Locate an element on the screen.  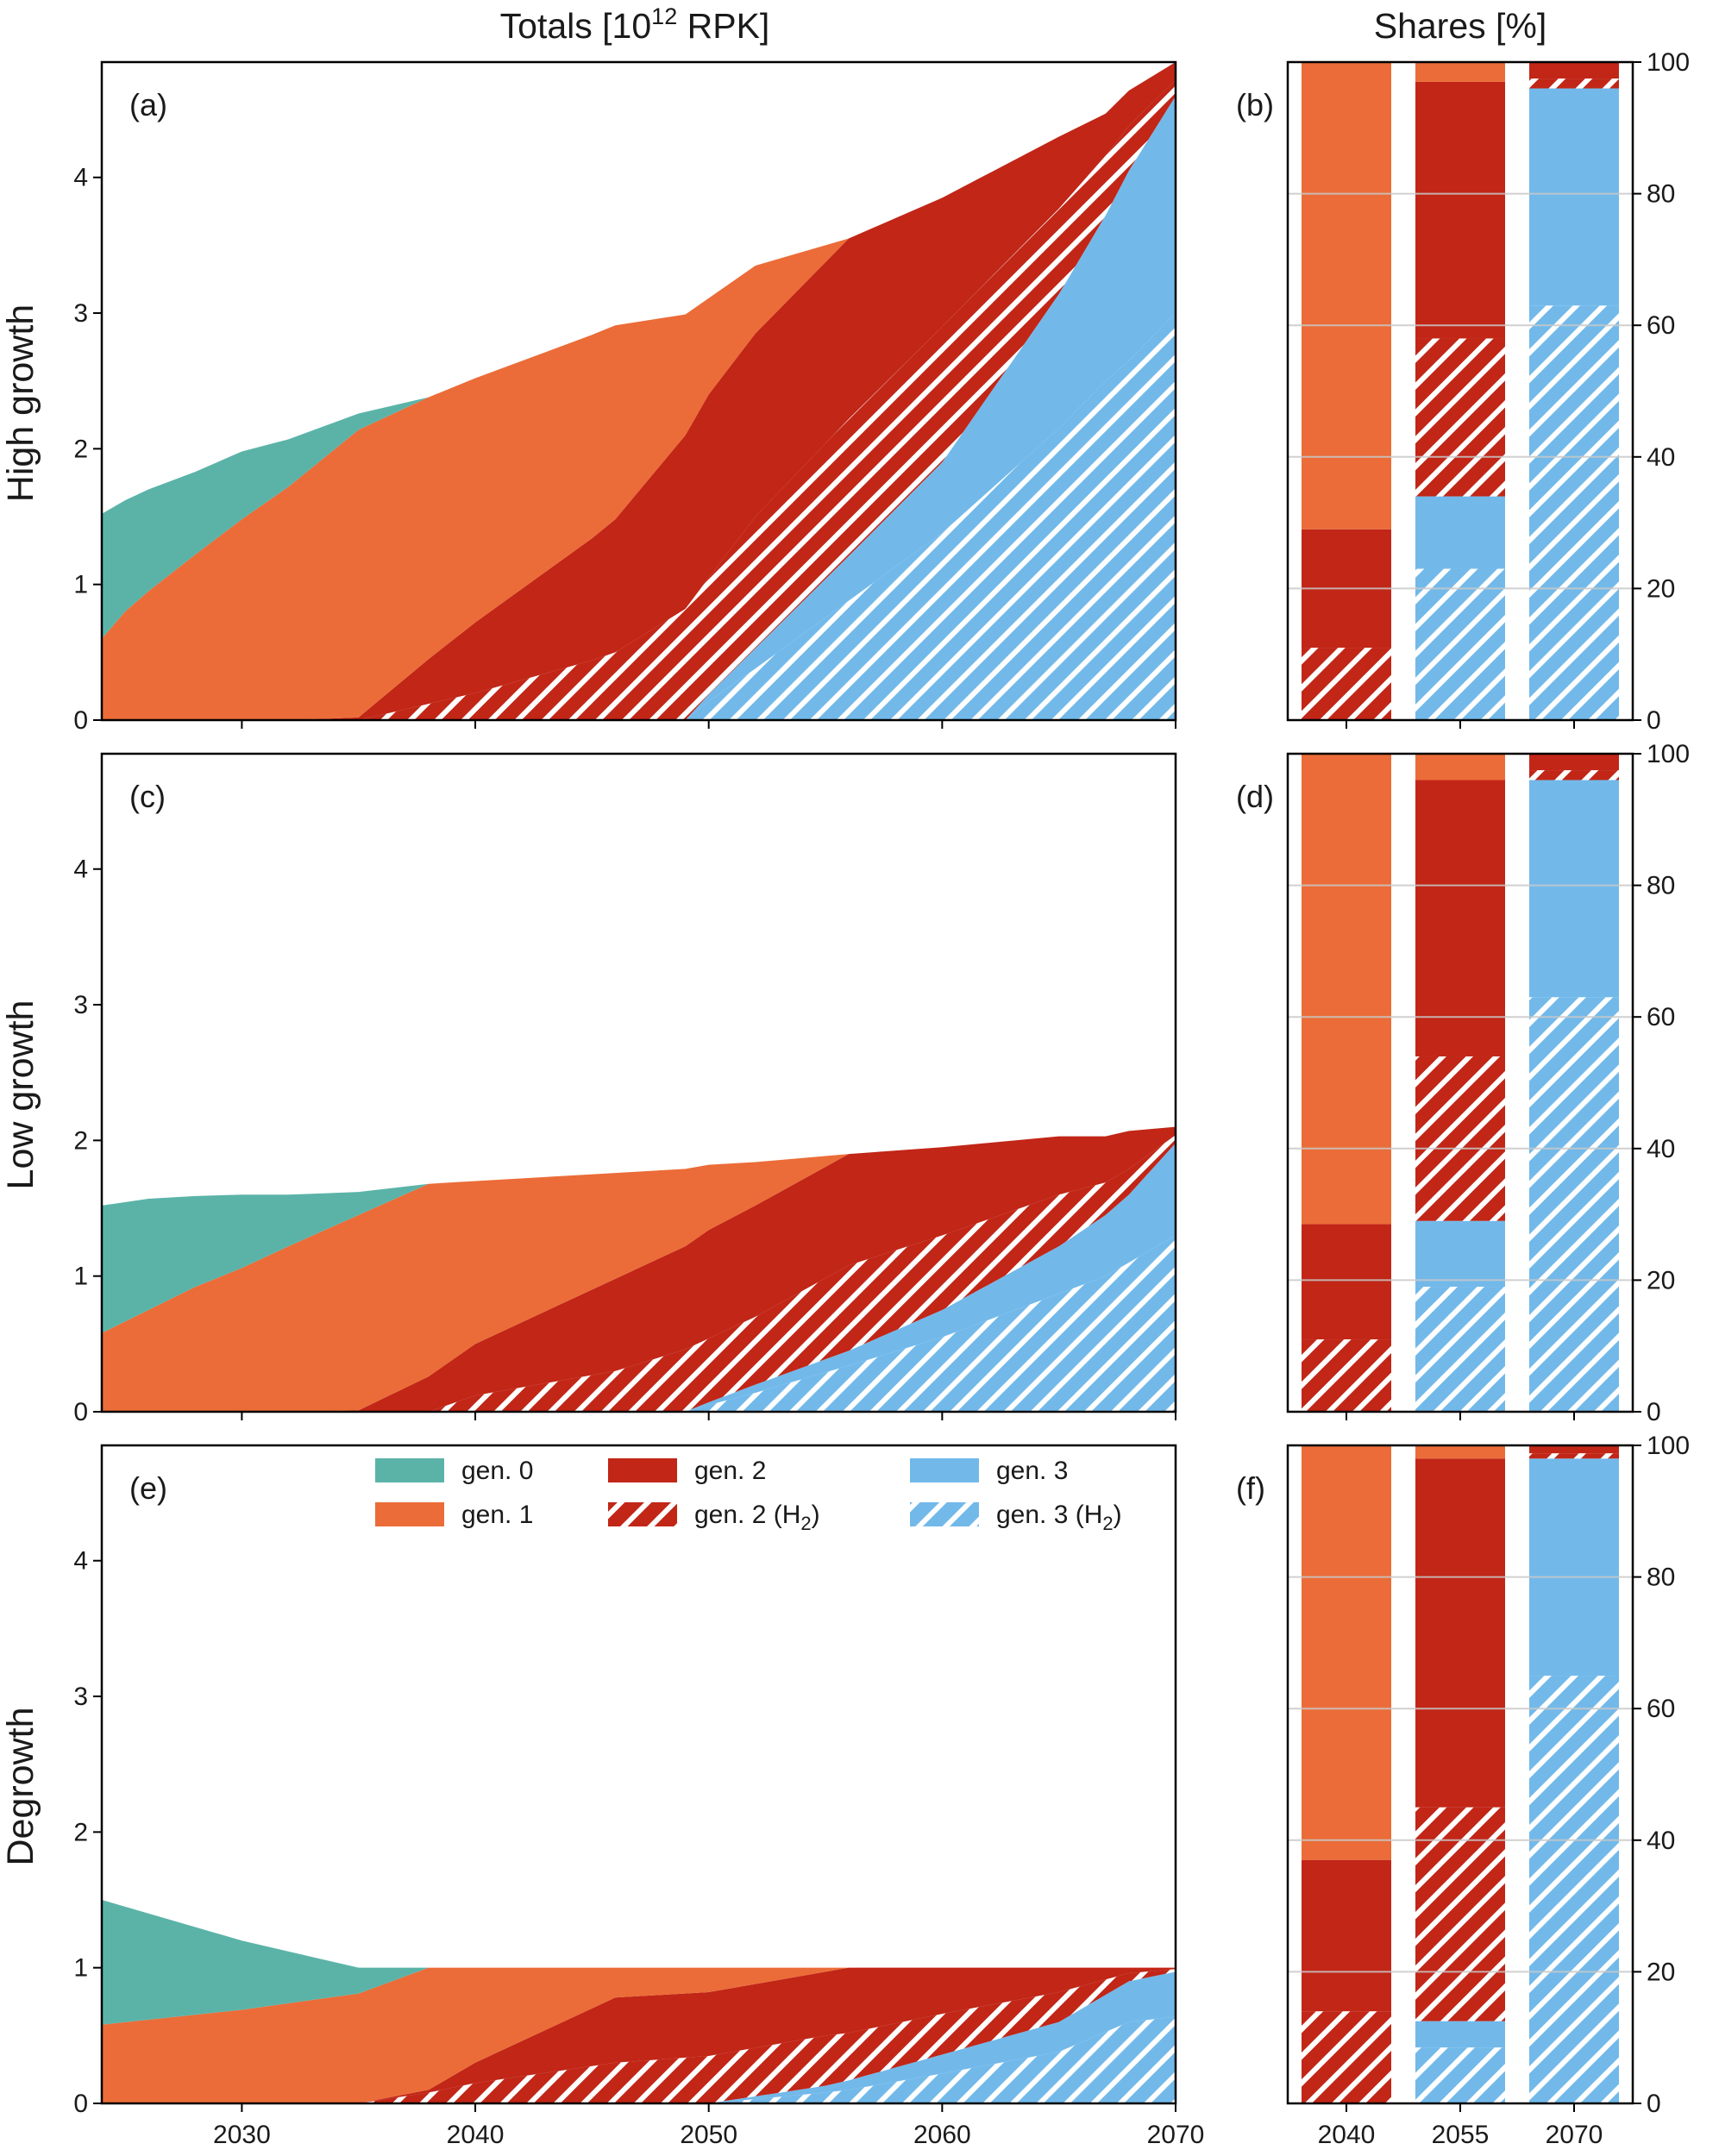
area-gen3h2-row3 is located at coordinates (639, 2059).